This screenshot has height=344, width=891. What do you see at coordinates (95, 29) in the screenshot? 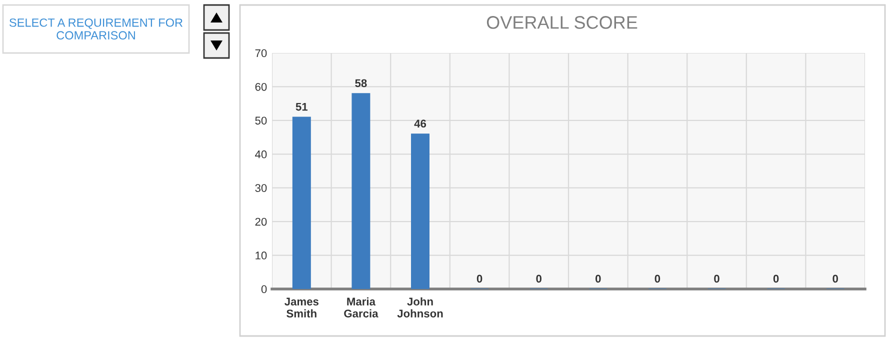
I see `text: SELECT A REQUIREMENT FOR COMPARISON` at bounding box center [95, 29].